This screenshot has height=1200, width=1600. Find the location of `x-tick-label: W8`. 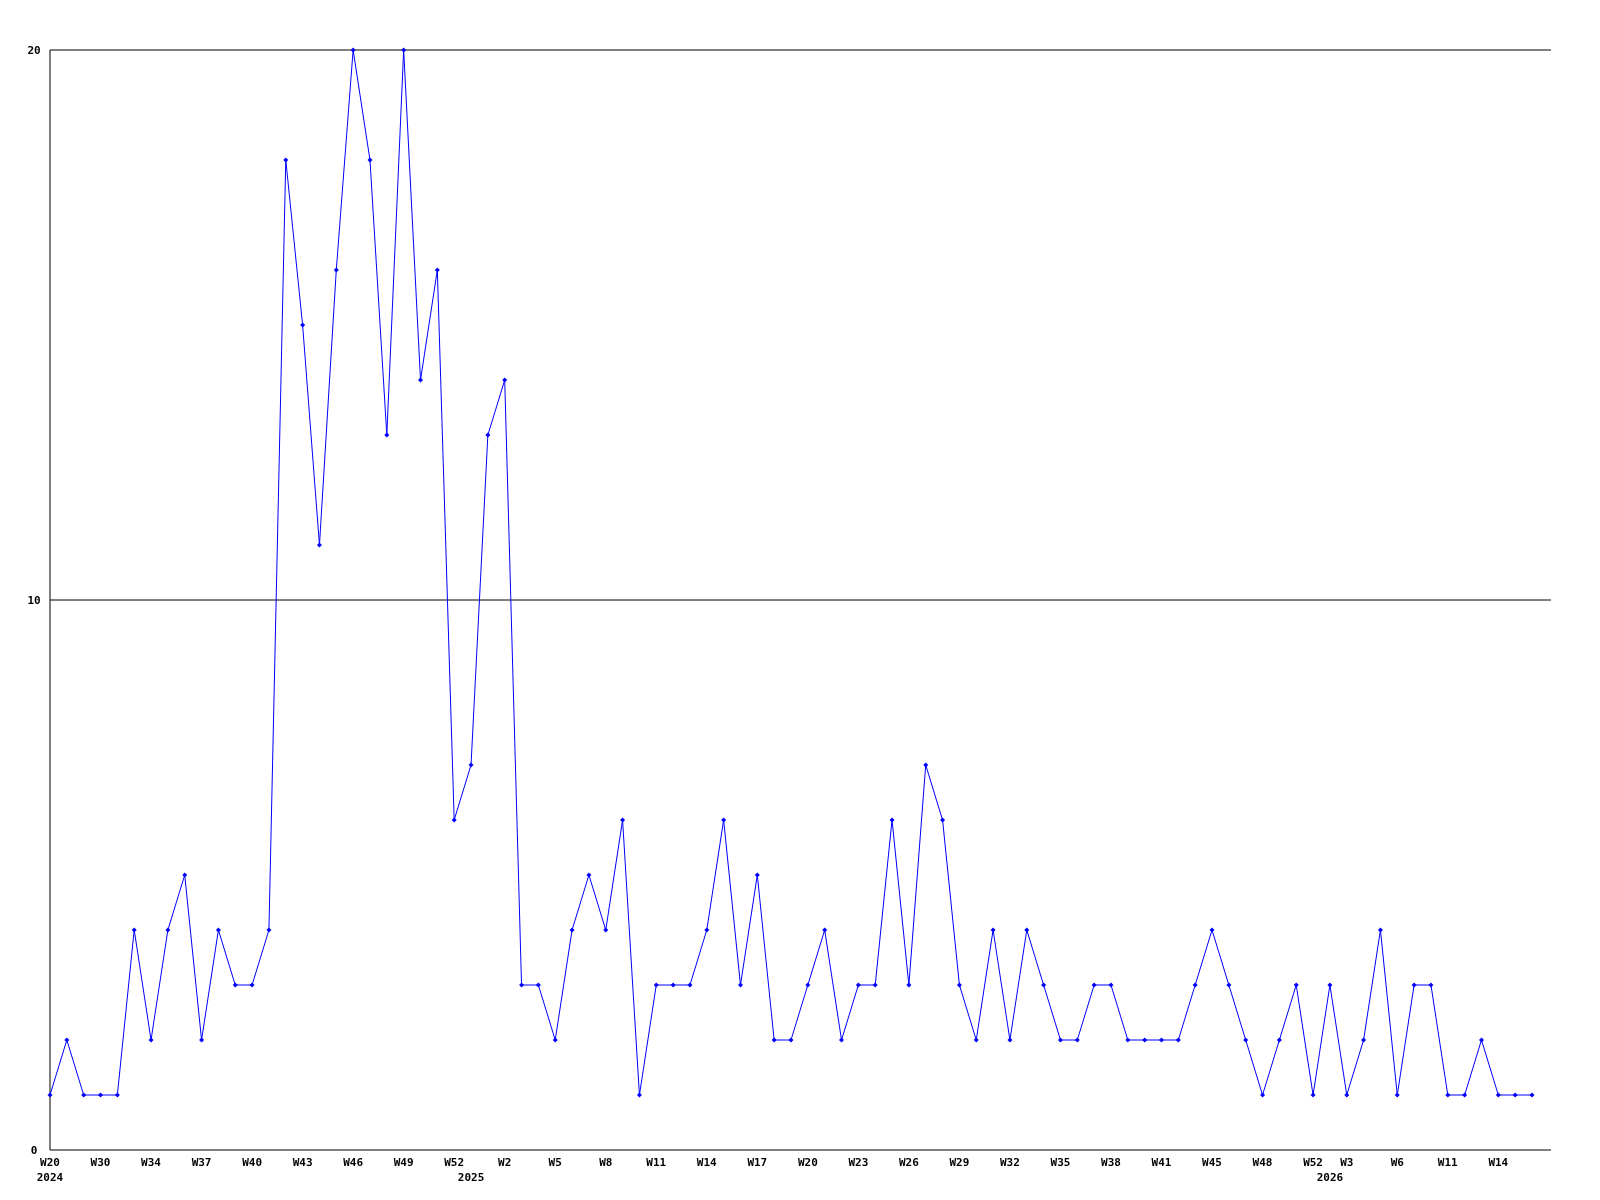

x-tick-label: W8 is located at coordinates (606, 1162).